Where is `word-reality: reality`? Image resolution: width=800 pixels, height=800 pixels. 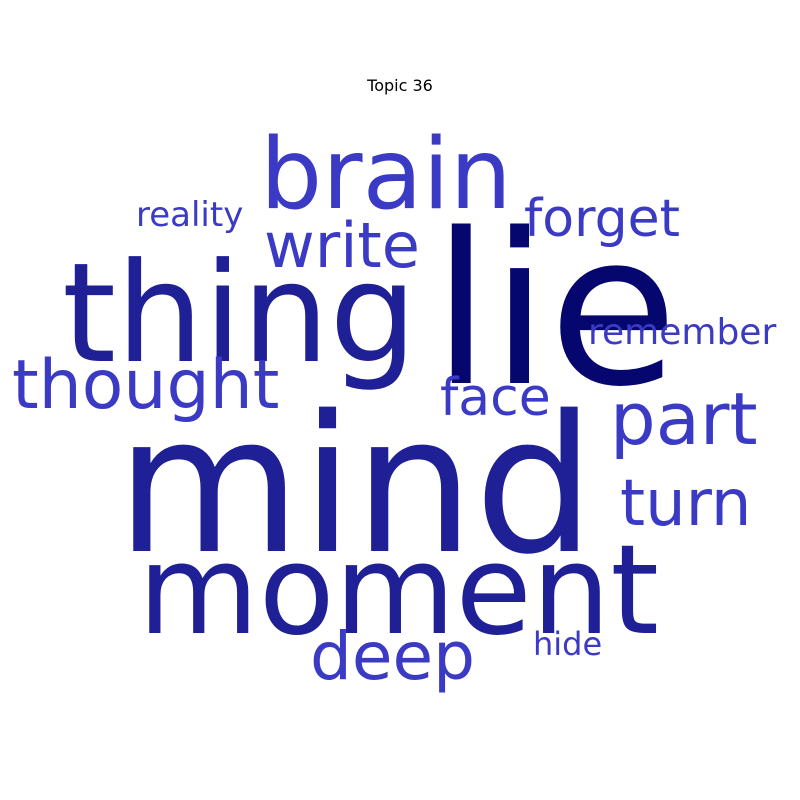 word-reality: reality is located at coordinates (190, 215).